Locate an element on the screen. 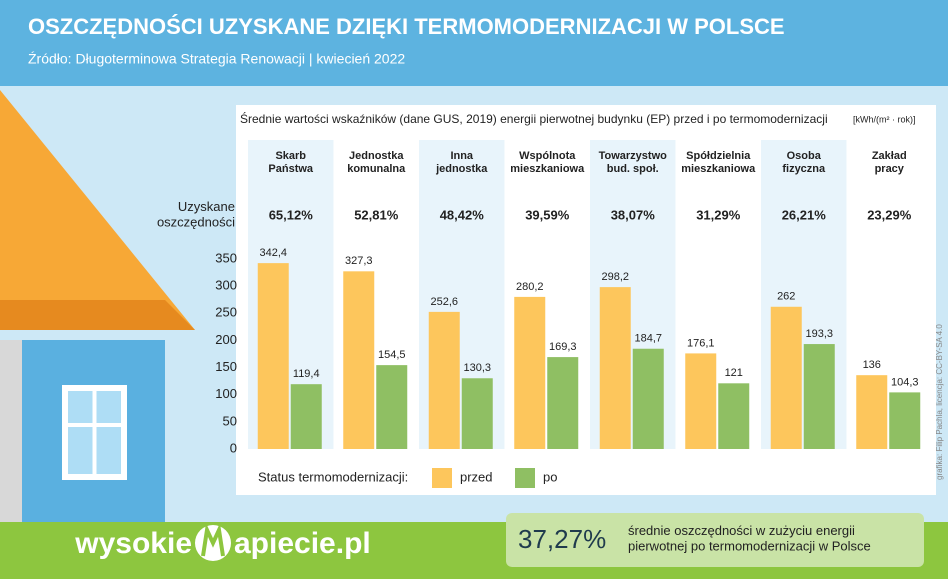 This screenshot has width=948, height=579. value-label: 184,7 is located at coordinates (648, 339).